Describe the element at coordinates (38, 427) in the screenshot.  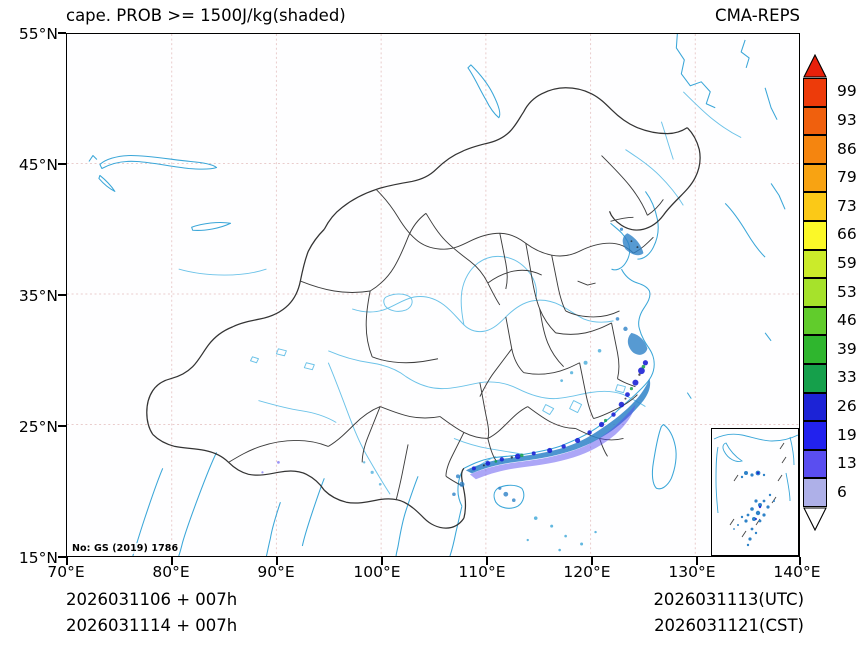
I see `ytick-label-25n: 25°N` at that location.